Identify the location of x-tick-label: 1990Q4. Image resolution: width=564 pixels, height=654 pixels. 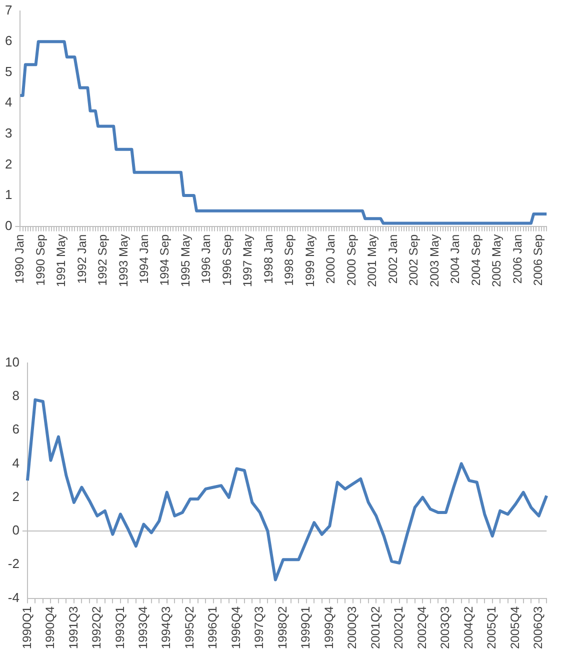
(50, 627).